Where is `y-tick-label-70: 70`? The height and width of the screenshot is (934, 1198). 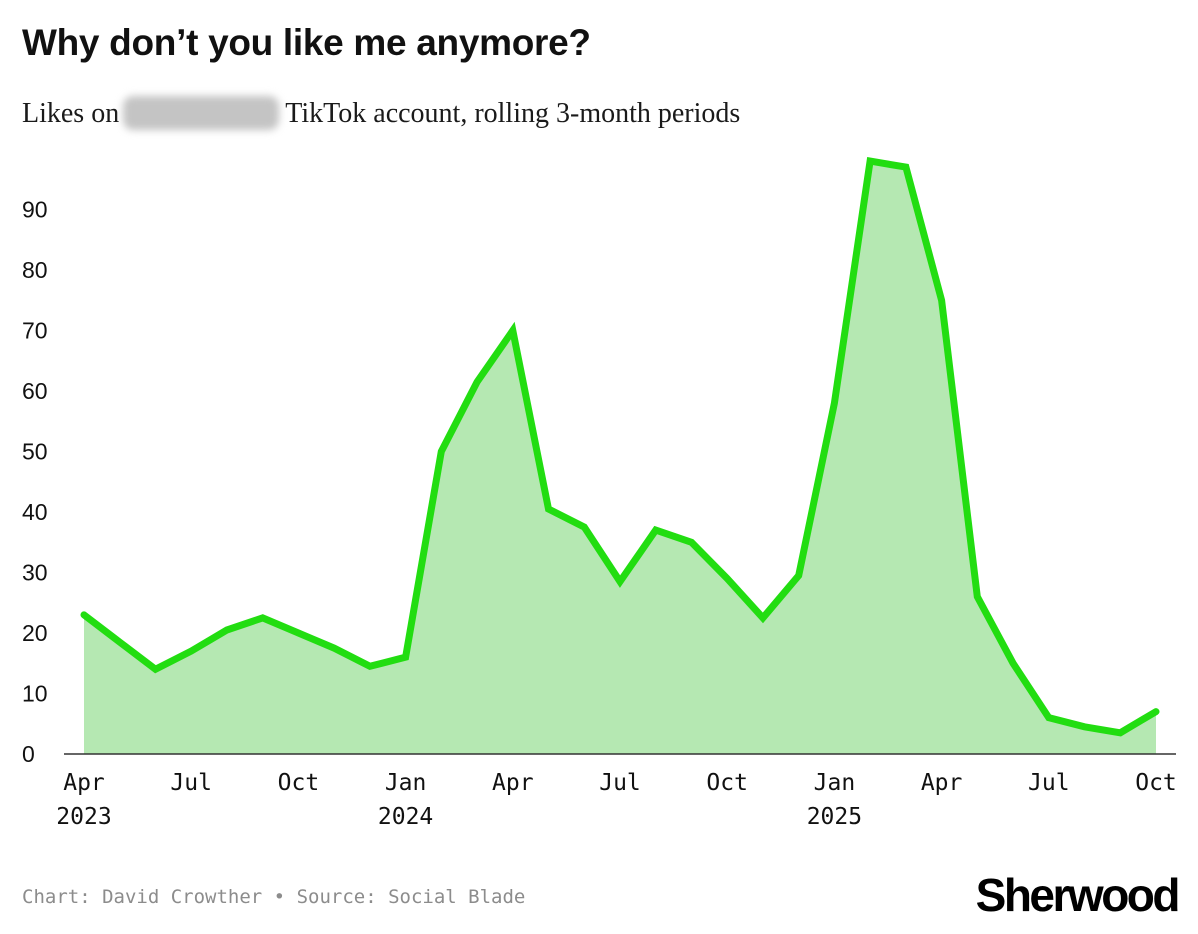
y-tick-label-70: 70 is located at coordinates (35, 331).